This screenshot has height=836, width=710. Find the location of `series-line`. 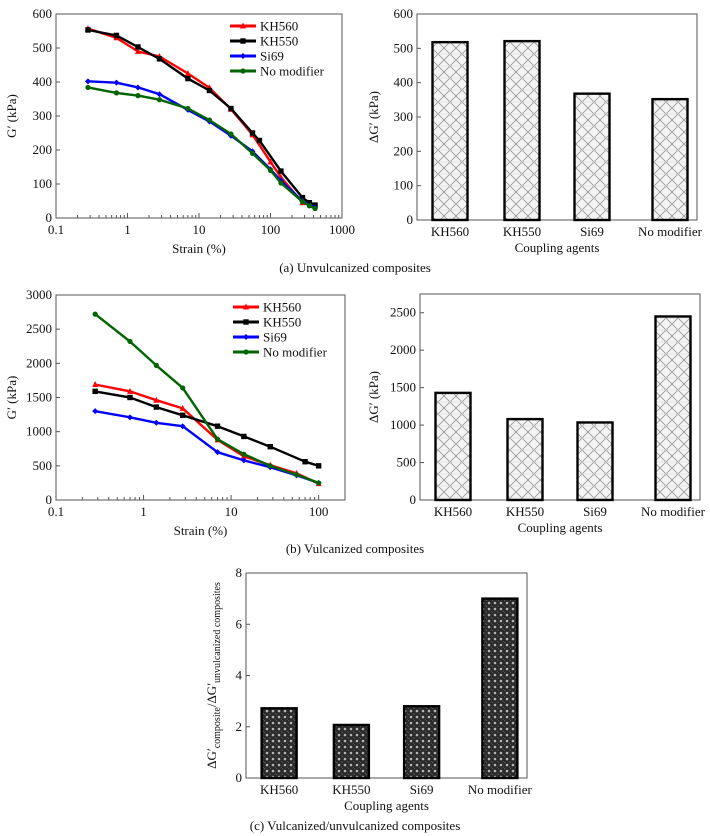

series-line is located at coordinates (206, 428).